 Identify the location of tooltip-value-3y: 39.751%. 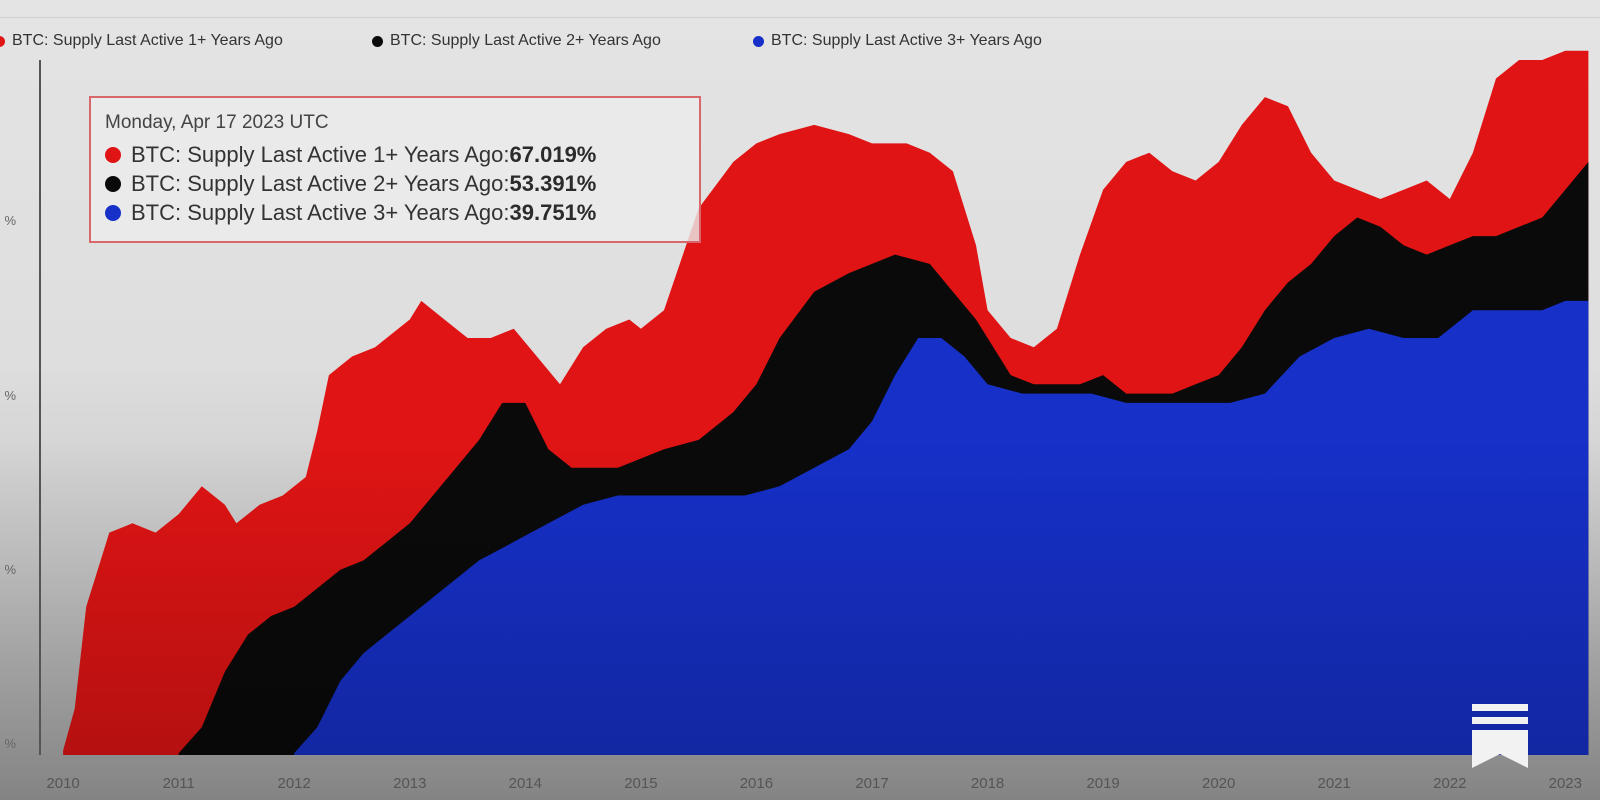
(553, 212).